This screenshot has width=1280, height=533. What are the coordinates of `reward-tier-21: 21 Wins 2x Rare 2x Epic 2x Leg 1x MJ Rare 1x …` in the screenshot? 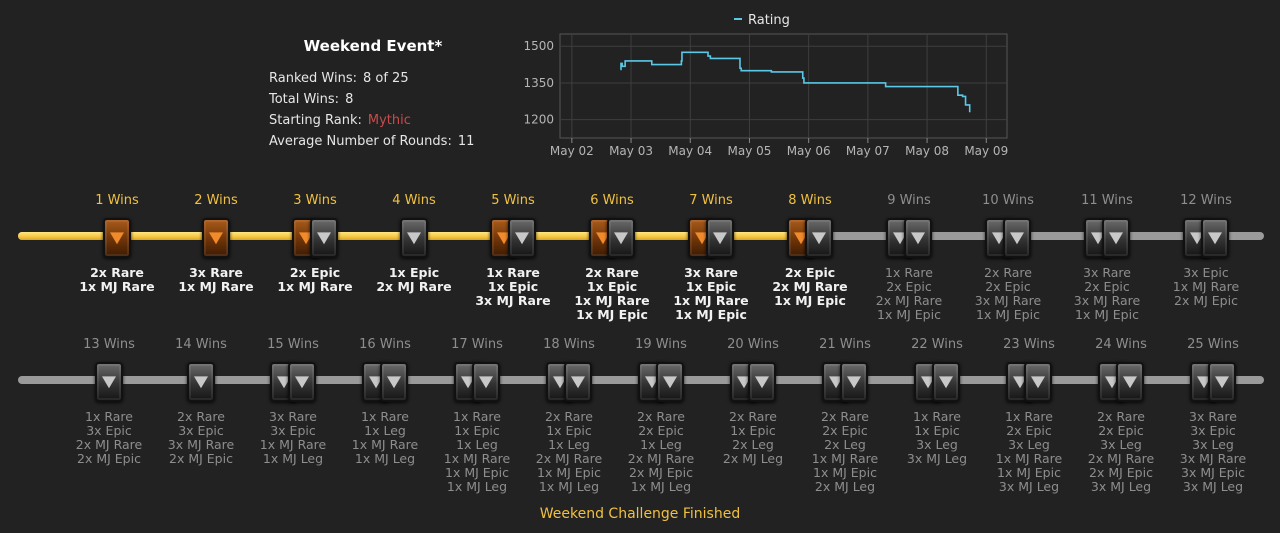 It's located at (845, 415).